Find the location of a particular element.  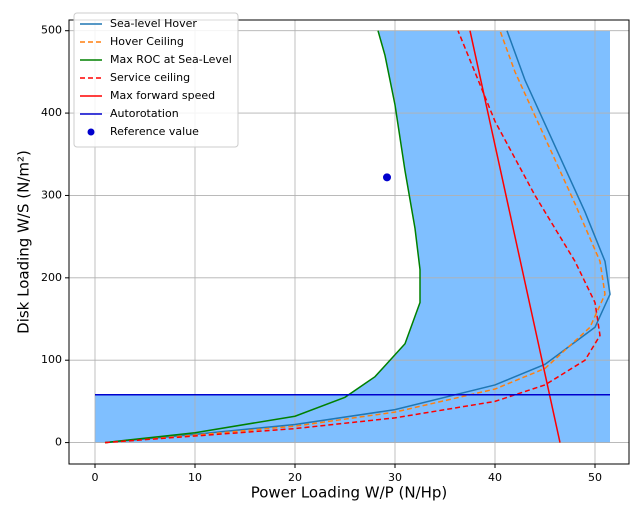

x-tick-label: 50 is located at coordinates (595, 477).